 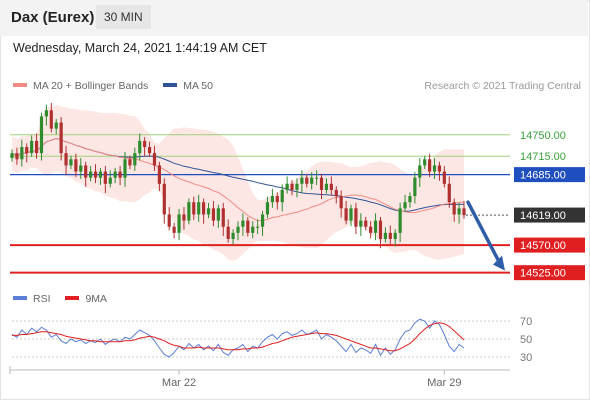 What do you see at coordinates (502, 86) in the screenshot?
I see `research-credit: Research © 2021 Trading Central` at bounding box center [502, 86].